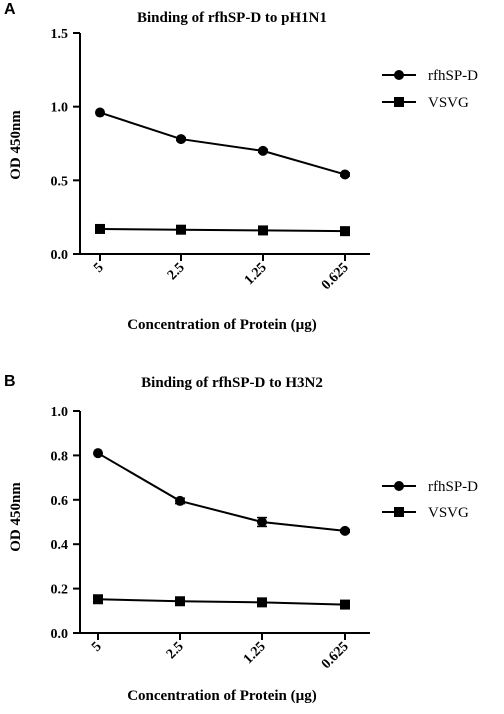 The height and width of the screenshot is (714, 504). Describe the element at coordinates (60, 181) in the screenshot. I see `y-tick-label: 0.5` at that location.